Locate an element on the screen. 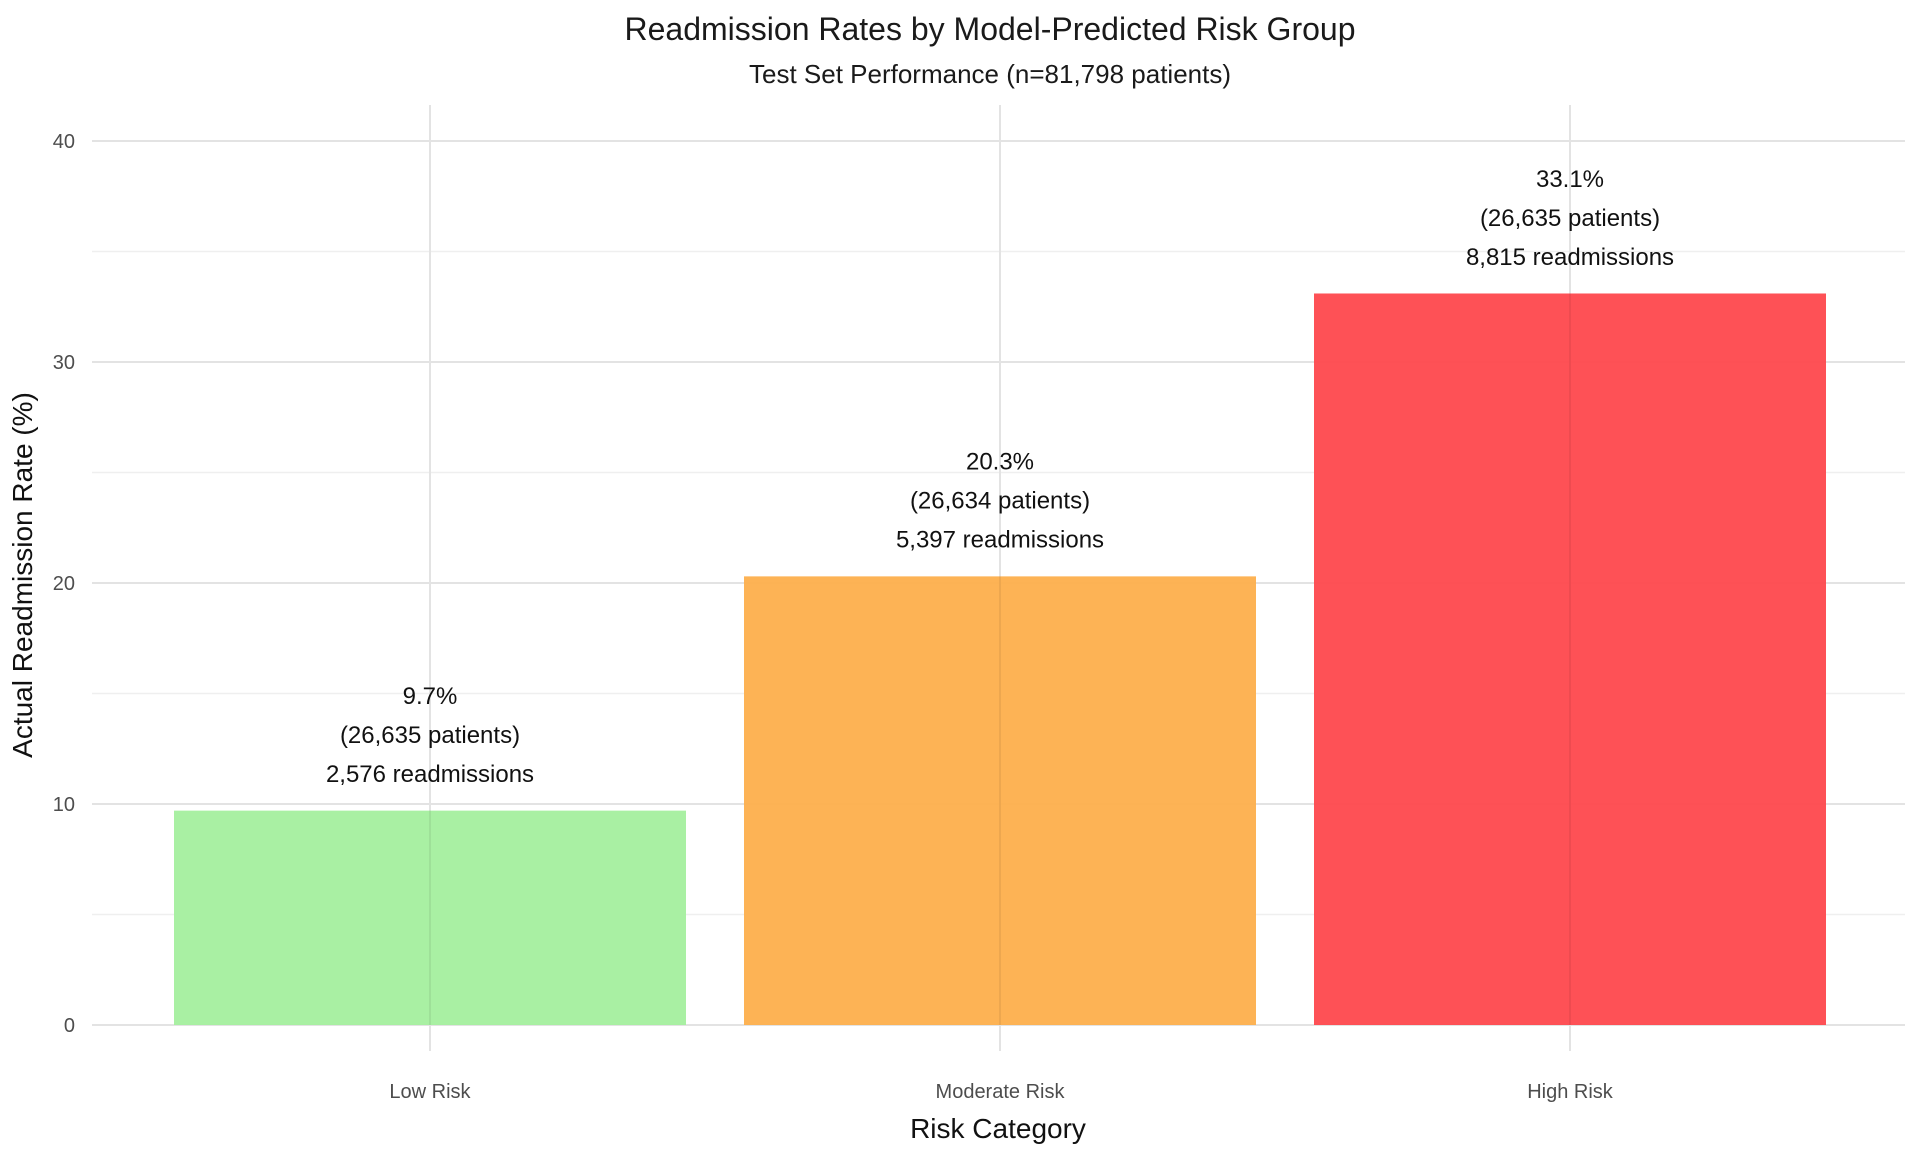 The width and height of the screenshot is (1920, 1152). y-tick-label: 10 is located at coordinates (64, 805).